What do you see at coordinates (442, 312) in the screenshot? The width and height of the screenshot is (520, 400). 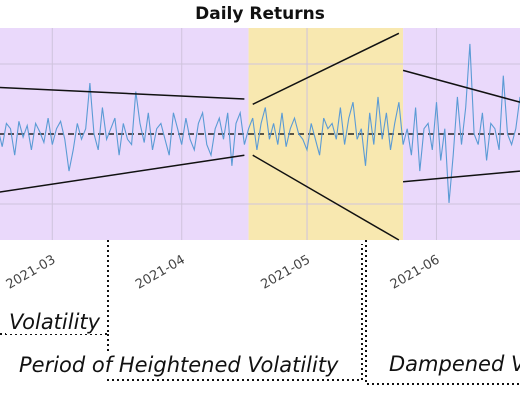 I see `bracket-dampened-period` at bounding box center [442, 312].